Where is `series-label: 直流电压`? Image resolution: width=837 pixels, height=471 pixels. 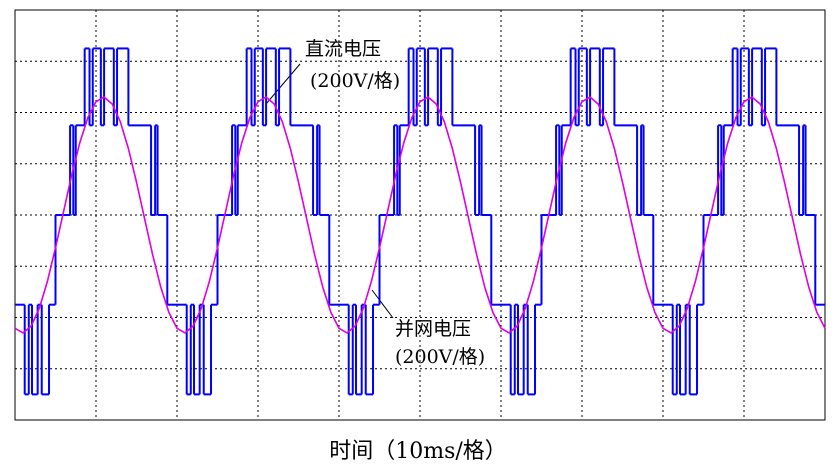
series-label: 直流电压 is located at coordinates (343, 49).